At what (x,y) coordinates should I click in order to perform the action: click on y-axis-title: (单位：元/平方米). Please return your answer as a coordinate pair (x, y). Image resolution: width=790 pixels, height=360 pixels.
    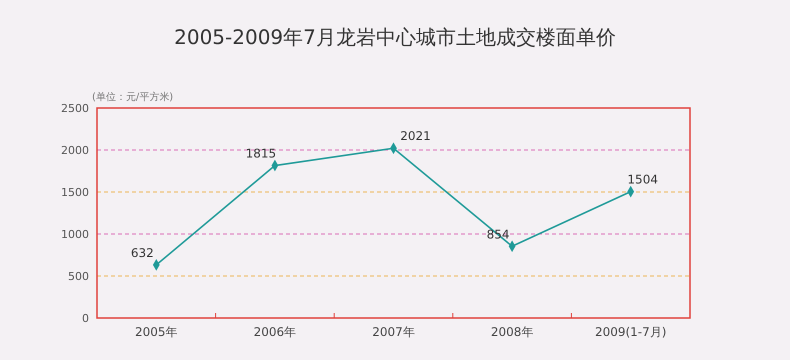
    Looking at the image, I should click on (133, 97).